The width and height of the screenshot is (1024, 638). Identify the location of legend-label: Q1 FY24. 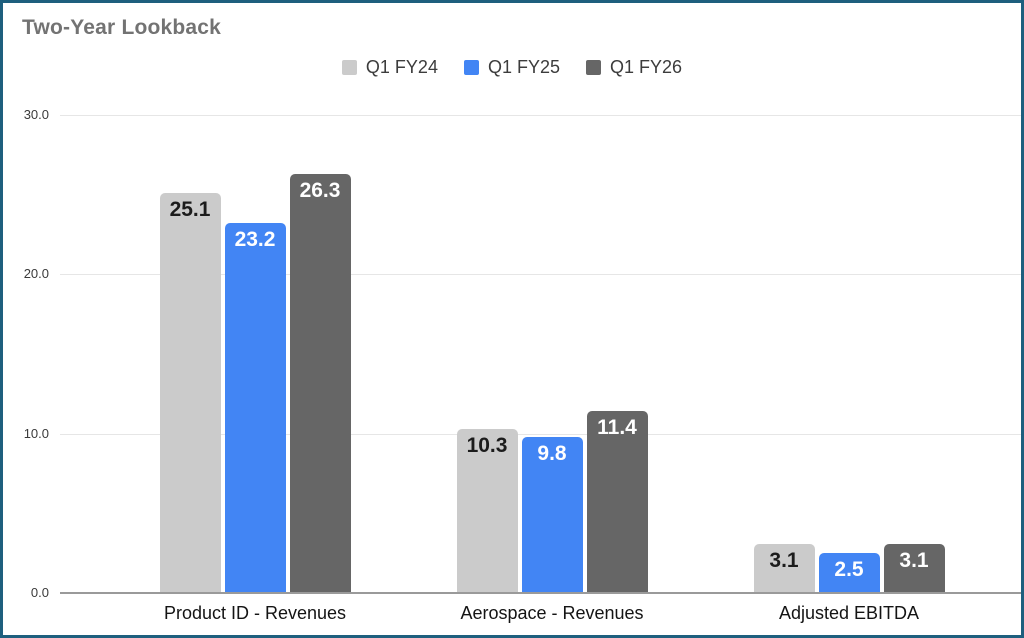
(401, 67).